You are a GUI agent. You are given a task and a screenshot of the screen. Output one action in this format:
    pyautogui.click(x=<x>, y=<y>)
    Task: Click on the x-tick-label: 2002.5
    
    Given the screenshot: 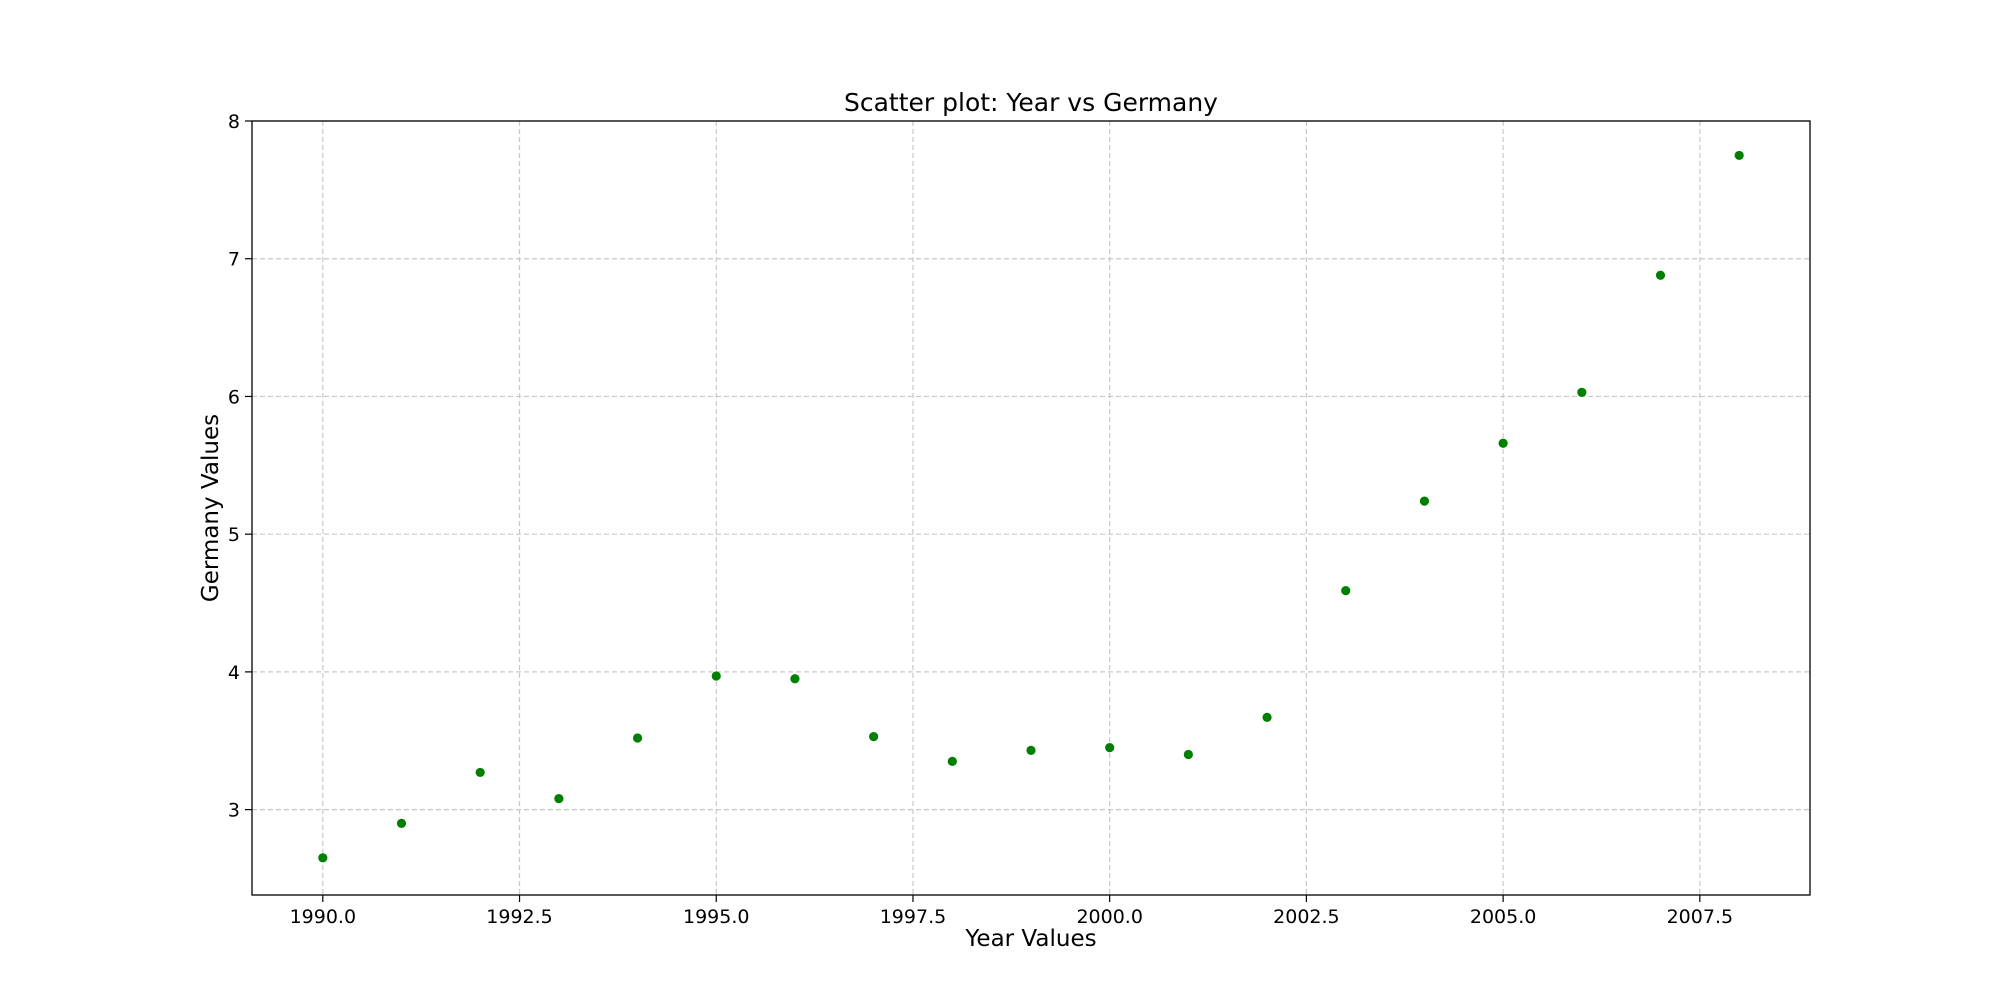 What is the action you would take?
    pyautogui.click(x=1306, y=917)
    